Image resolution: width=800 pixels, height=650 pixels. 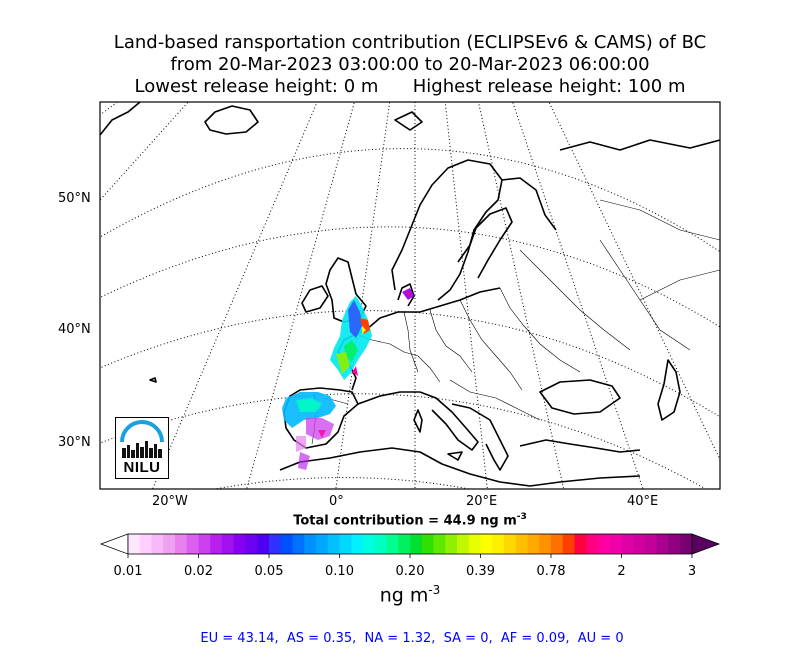 What do you see at coordinates (621, 571) in the screenshot?
I see `cb-tick-label: 2` at bounding box center [621, 571].